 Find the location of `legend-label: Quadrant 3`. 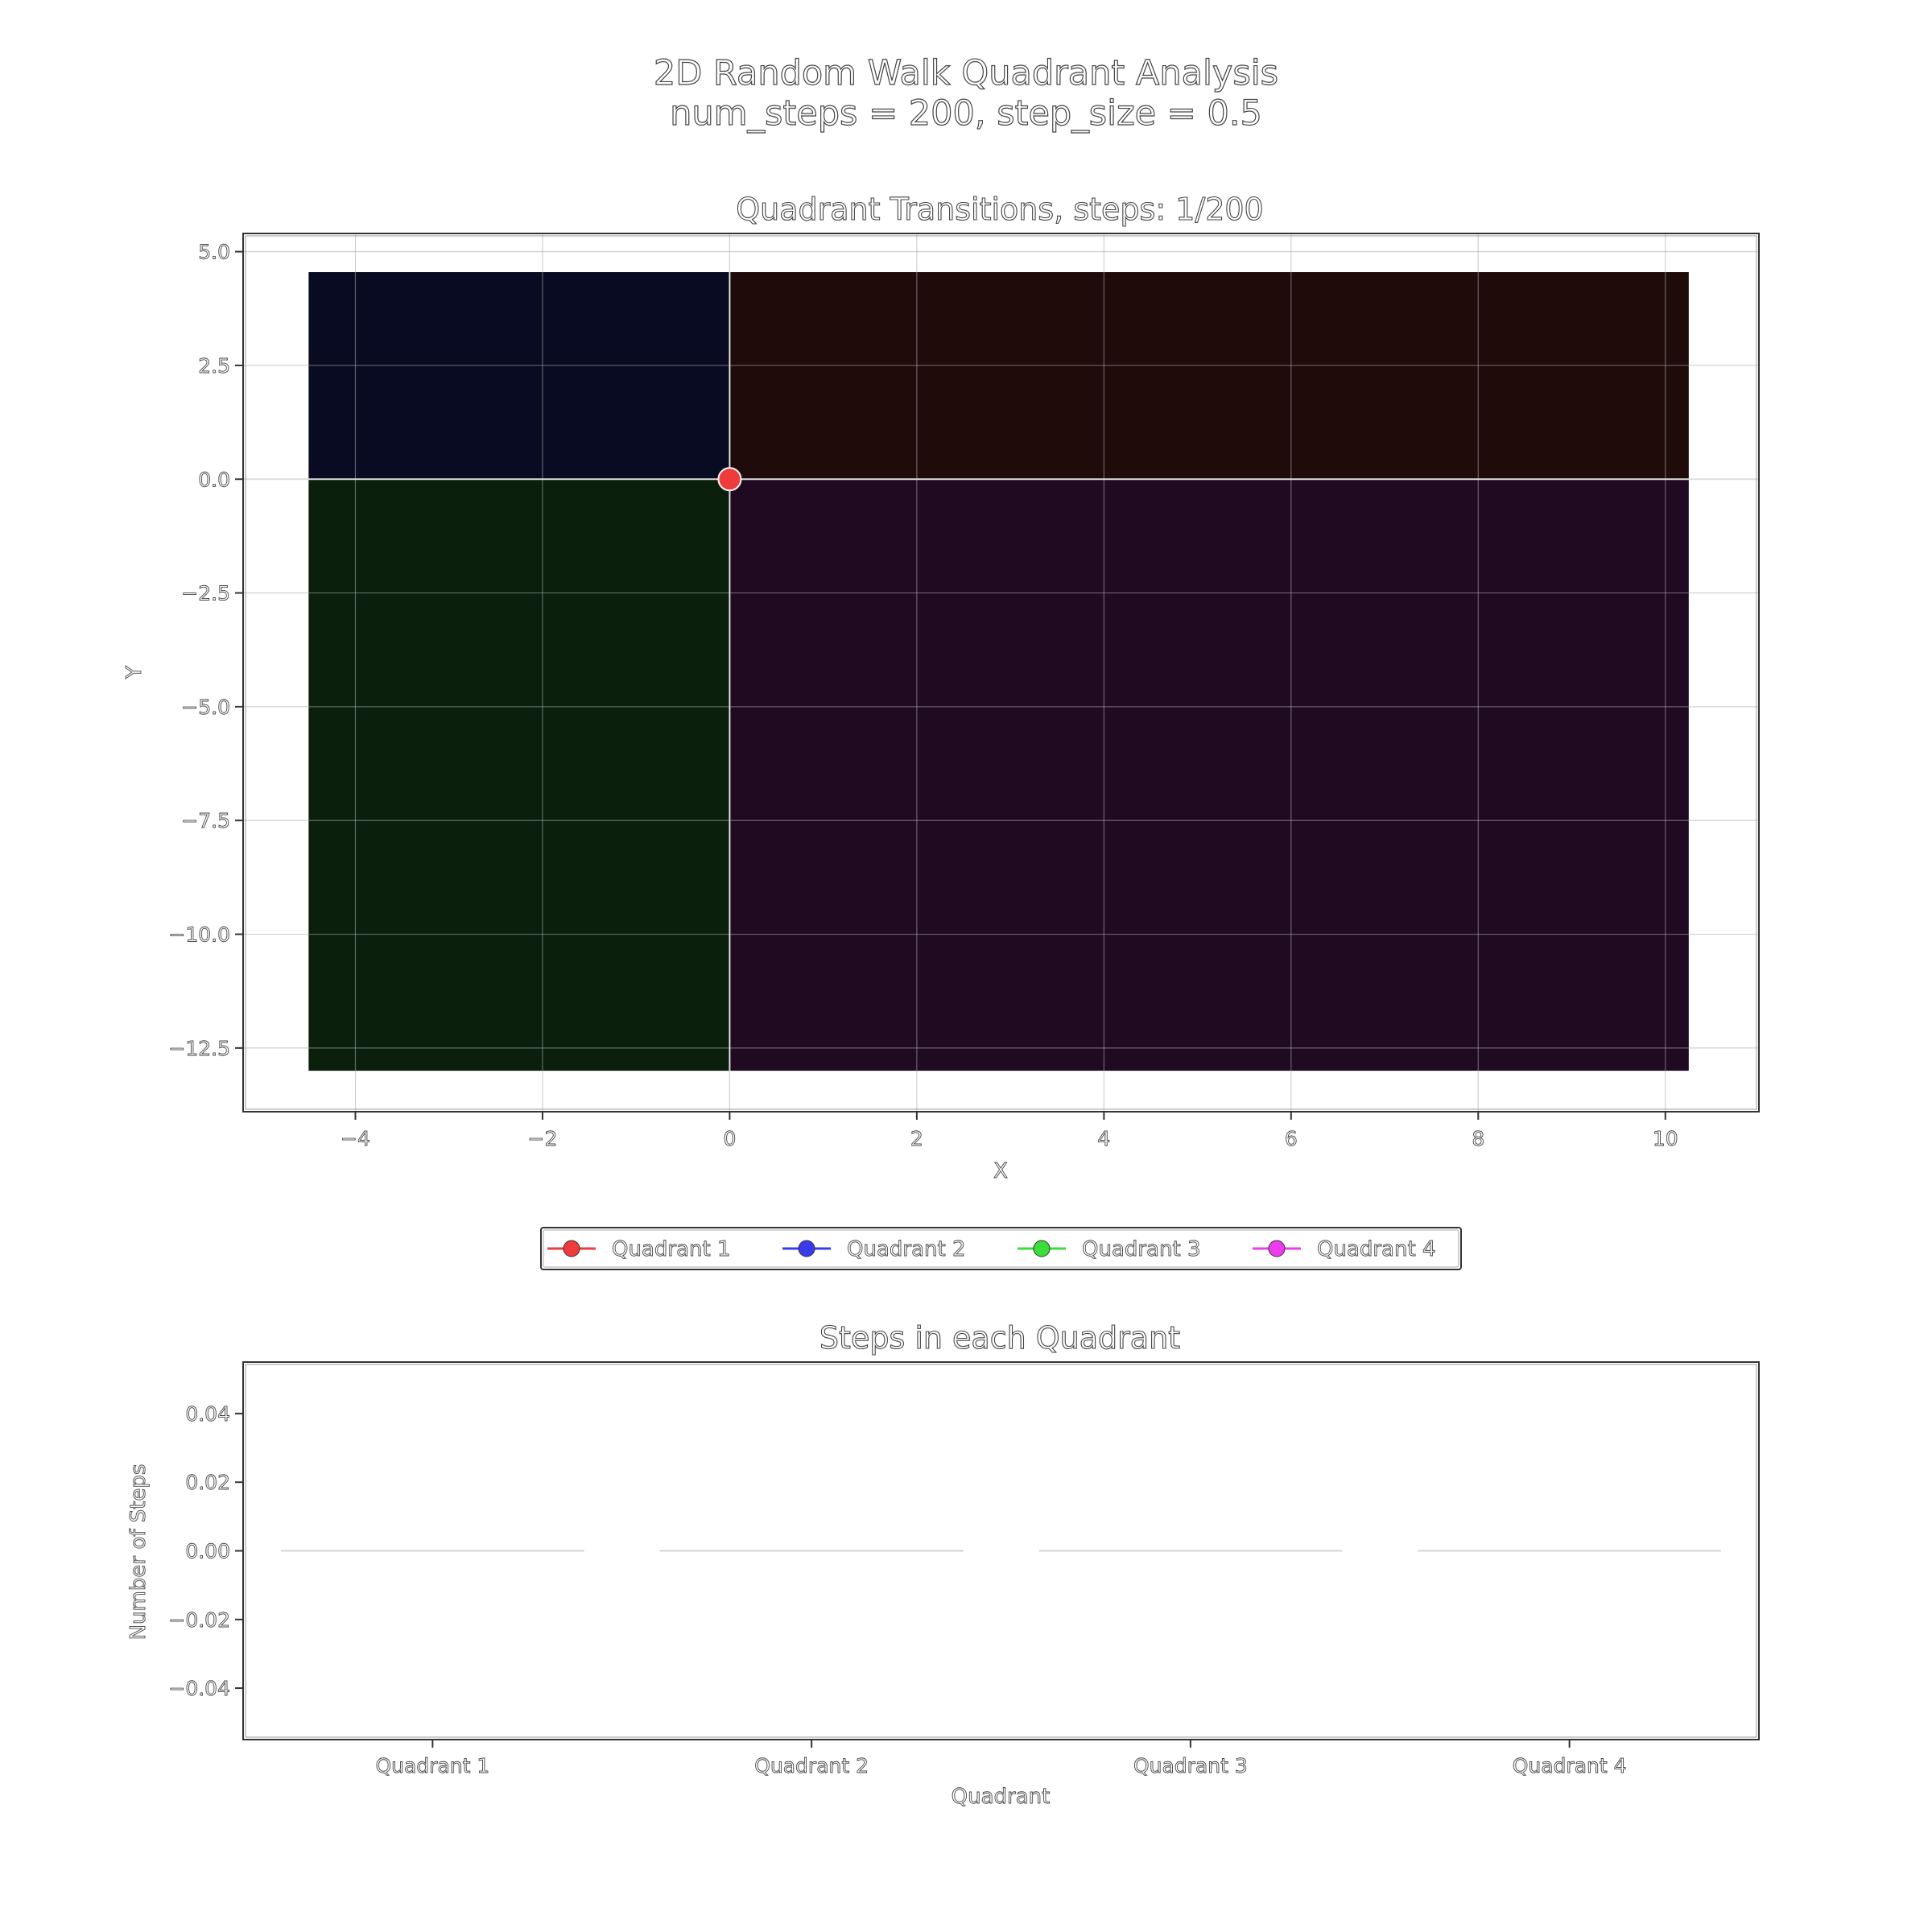

legend-label: Quadrant 3 is located at coordinates (1141, 1249).